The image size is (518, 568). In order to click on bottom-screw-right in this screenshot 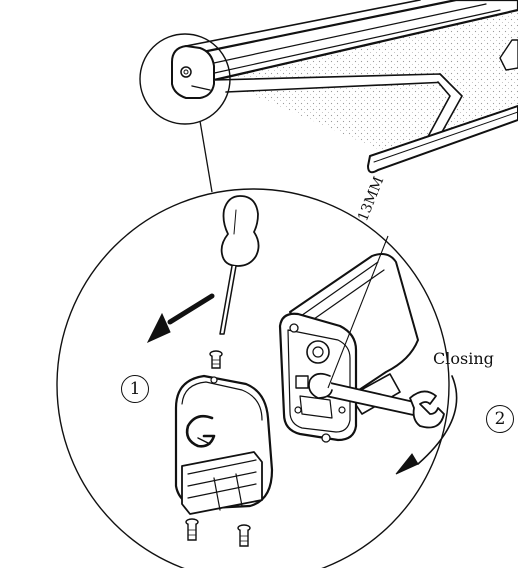, I will do `click(244, 535)`.